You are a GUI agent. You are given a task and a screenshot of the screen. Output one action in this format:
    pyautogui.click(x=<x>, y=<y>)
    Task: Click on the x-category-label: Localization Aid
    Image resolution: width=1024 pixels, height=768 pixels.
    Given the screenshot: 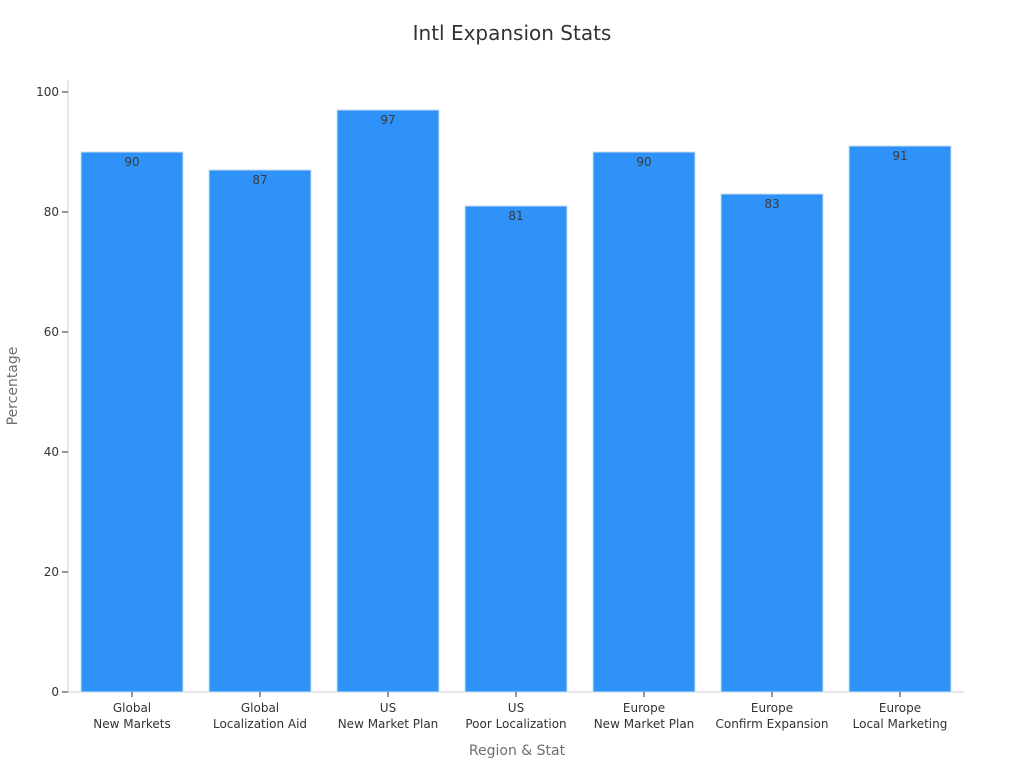 What is the action you would take?
    pyautogui.click(x=260, y=724)
    